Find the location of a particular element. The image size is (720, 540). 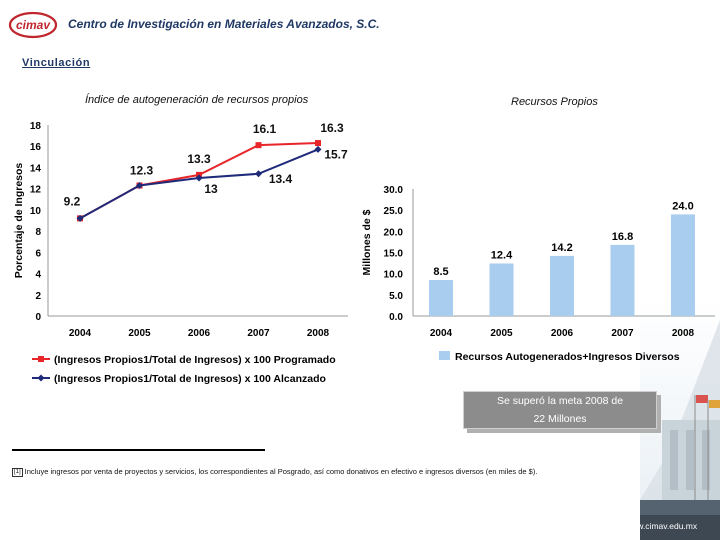

line-chart-y-axis-label: Porcentaje de Ingresos is located at coordinates (19, 221).